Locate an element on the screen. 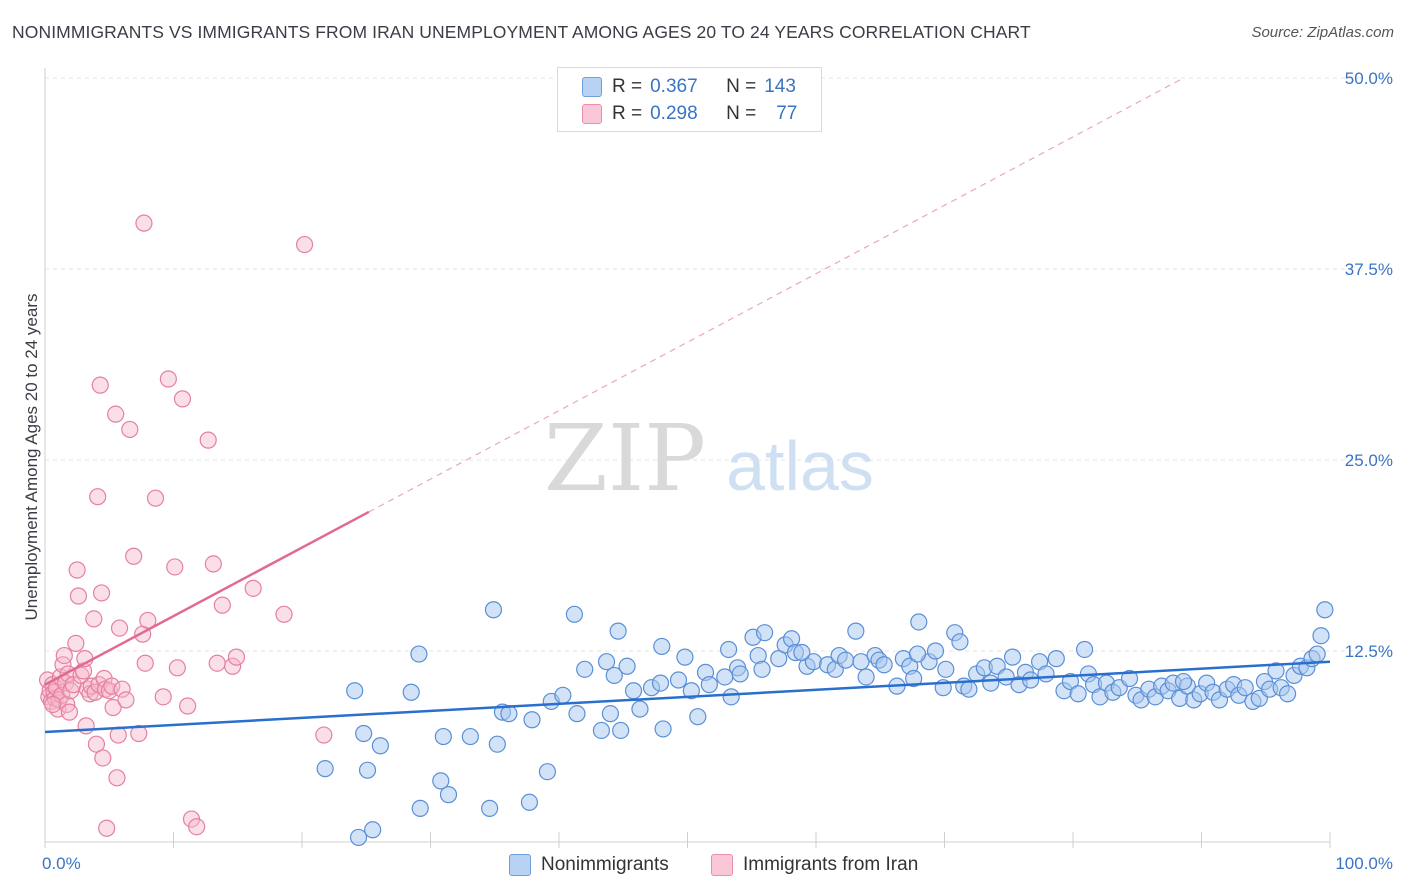 The width and height of the screenshot is (1406, 892). watermark-zip: ZIP is located at coordinates (625, 458).